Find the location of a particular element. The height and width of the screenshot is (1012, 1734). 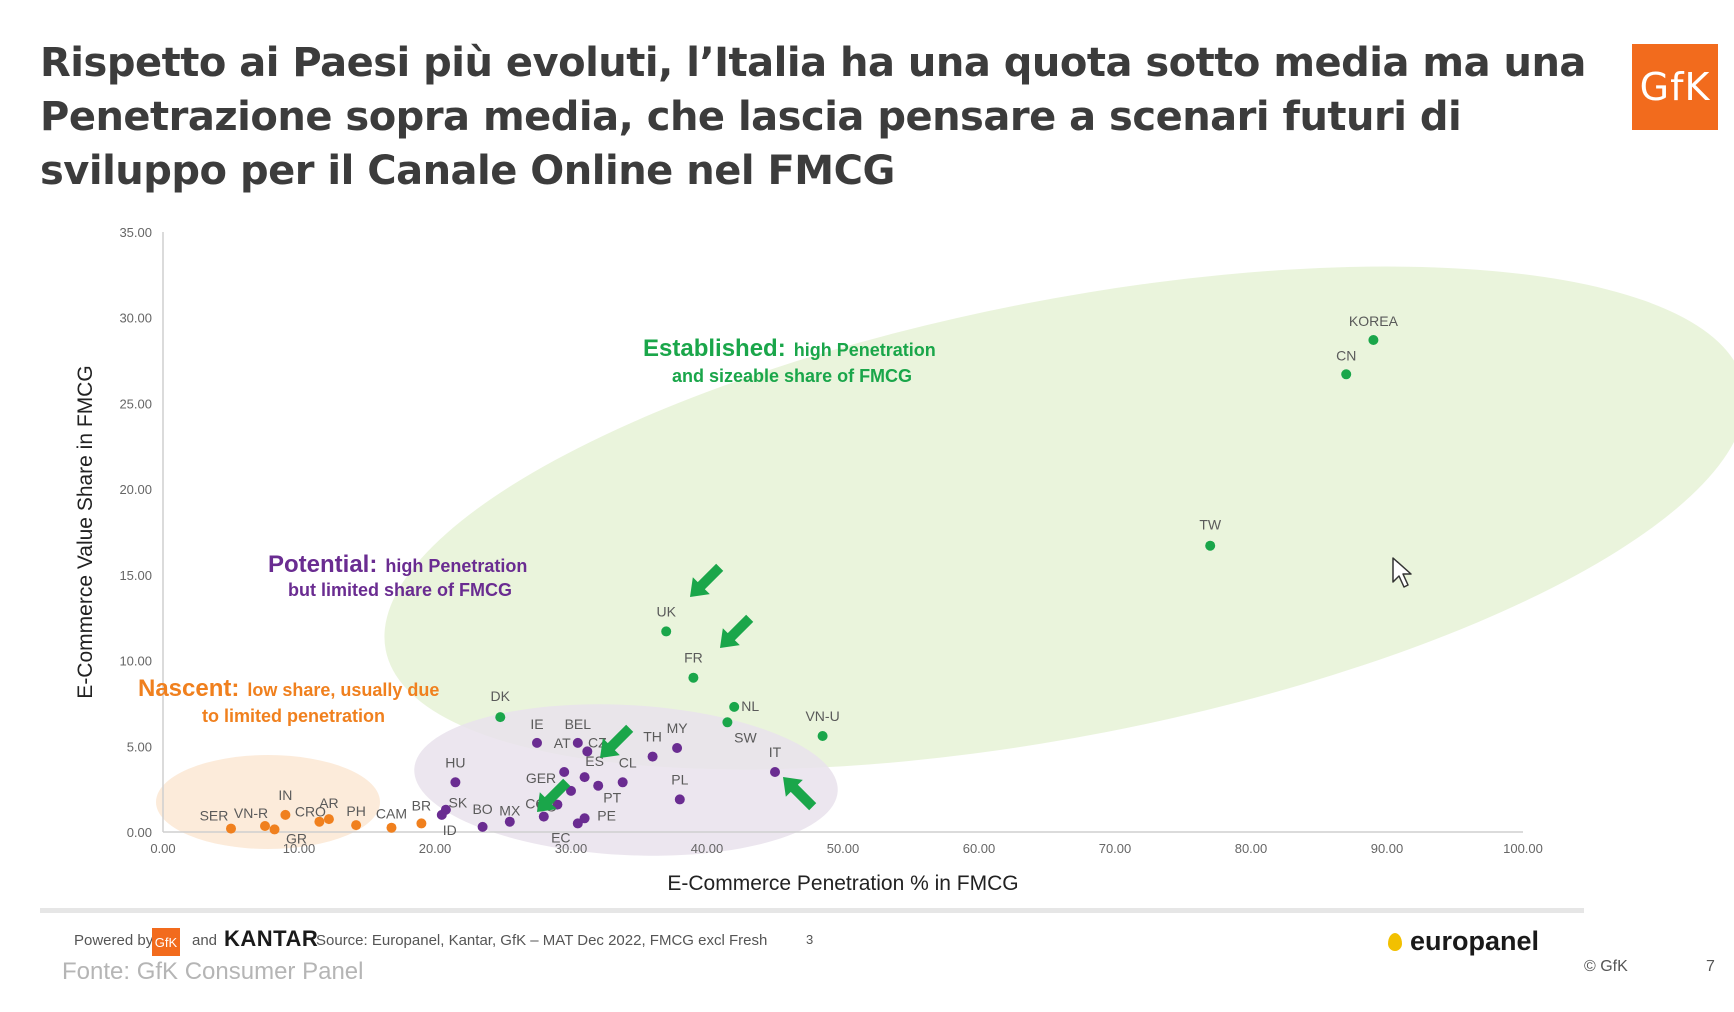

x-tick-label: 20.00 is located at coordinates (435, 848).